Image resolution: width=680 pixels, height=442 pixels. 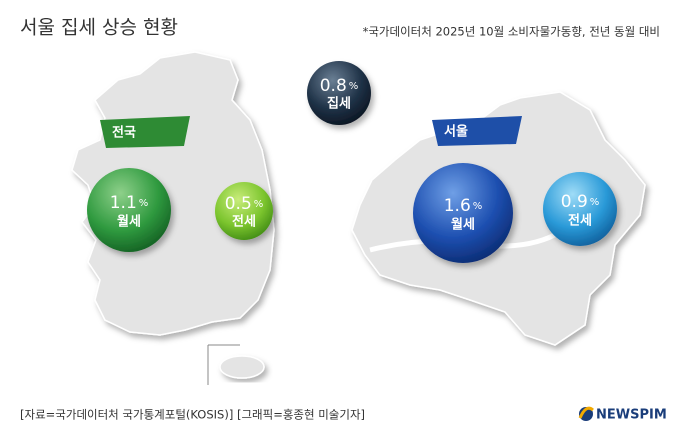 I want to click on bubble: 0.9% 전세, so click(x=580, y=209).